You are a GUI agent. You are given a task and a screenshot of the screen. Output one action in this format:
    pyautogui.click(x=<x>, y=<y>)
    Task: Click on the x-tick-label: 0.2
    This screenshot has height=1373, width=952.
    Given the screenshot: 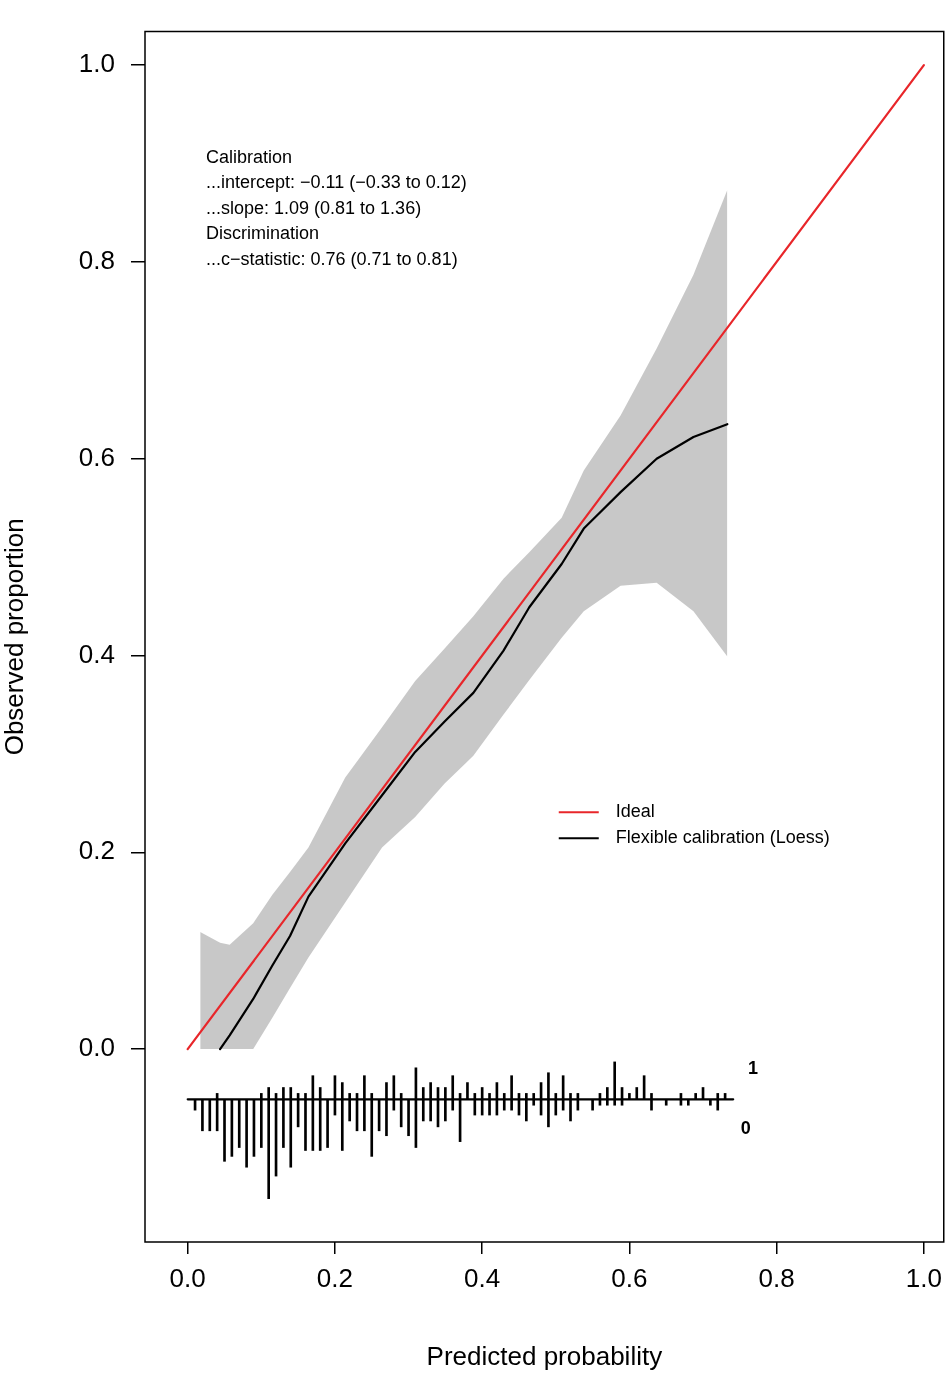 What is the action you would take?
    pyautogui.click(x=335, y=1277)
    